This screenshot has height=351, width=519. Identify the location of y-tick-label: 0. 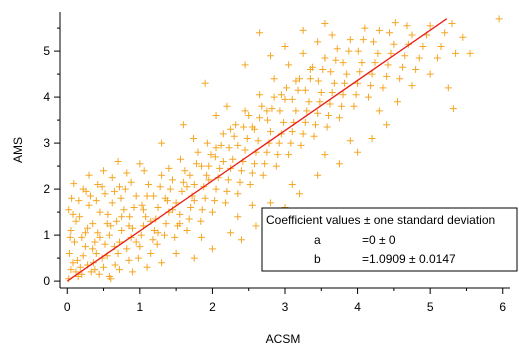
(46, 281).